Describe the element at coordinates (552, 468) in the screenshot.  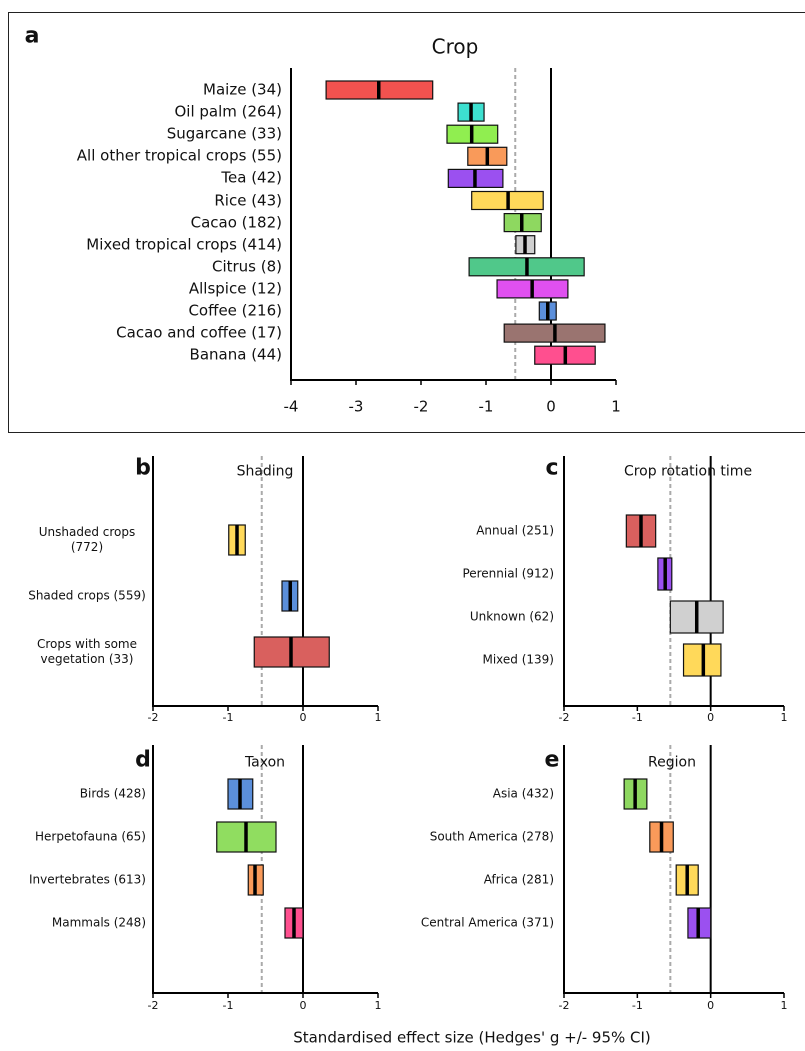
I see `panel-letter: c` at that location.